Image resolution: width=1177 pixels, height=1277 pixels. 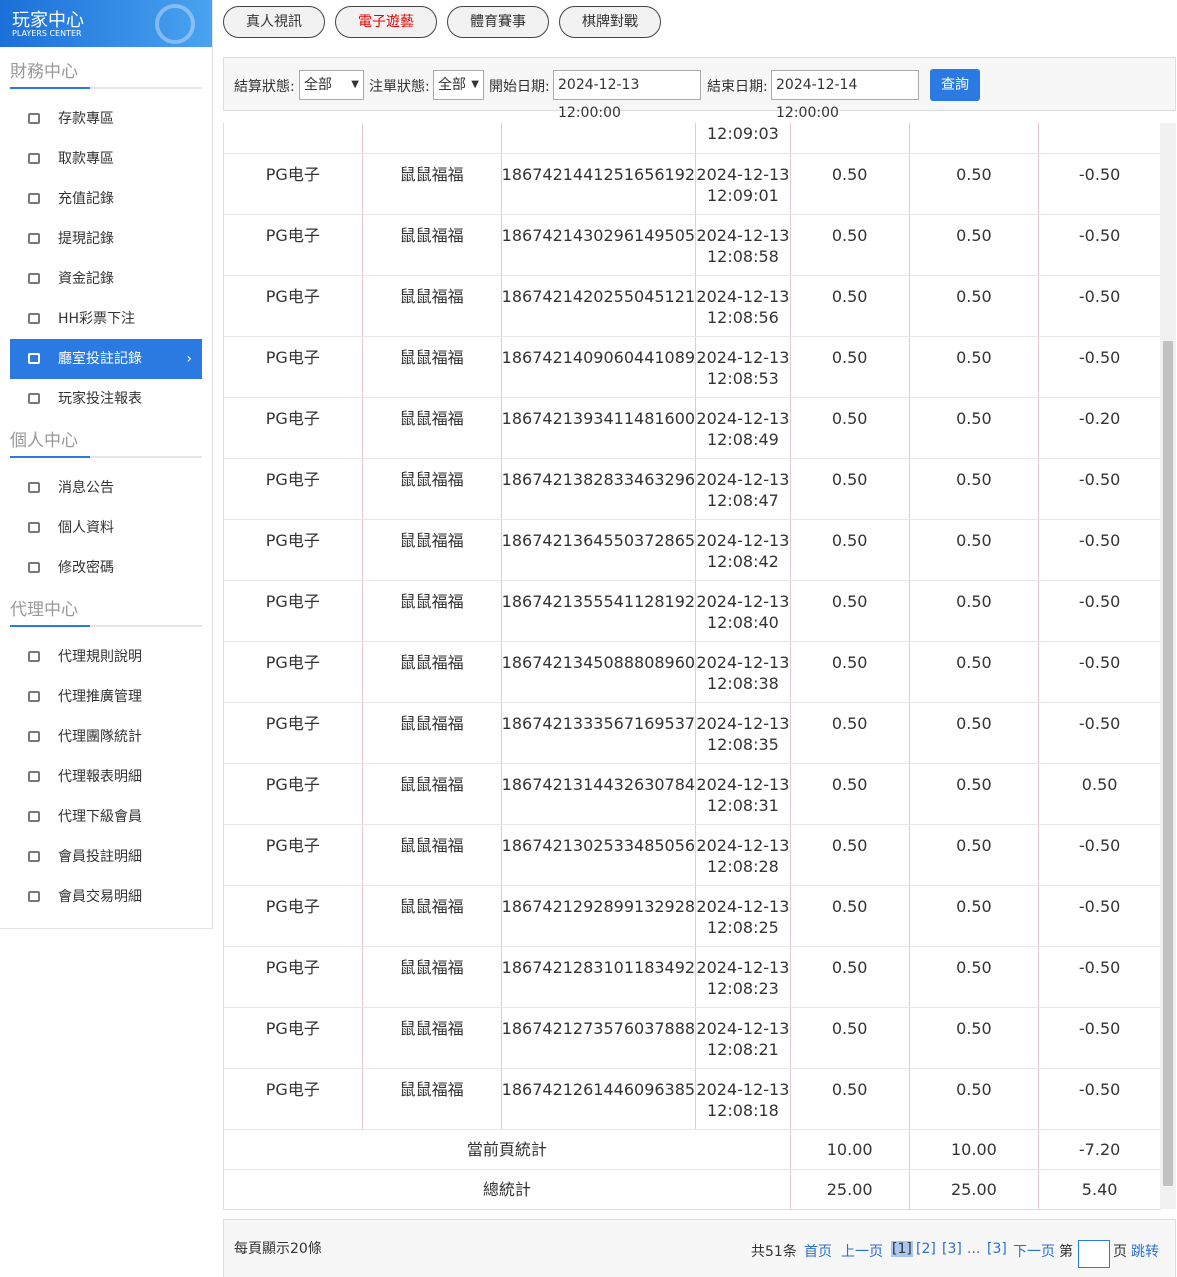 I want to click on menu-item: 充值記錄, so click(x=106, y=199).